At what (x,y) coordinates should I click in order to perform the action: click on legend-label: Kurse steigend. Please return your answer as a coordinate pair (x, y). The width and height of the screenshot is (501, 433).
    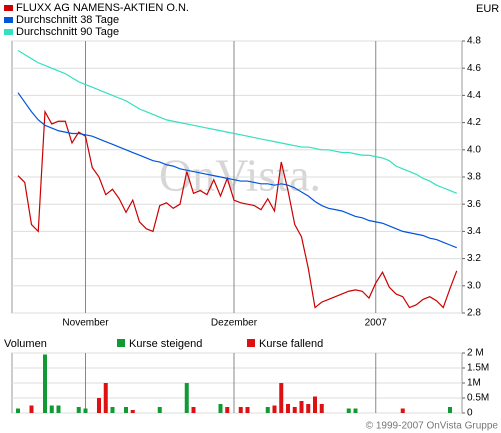
    Looking at the image, I should click on (165, 344).